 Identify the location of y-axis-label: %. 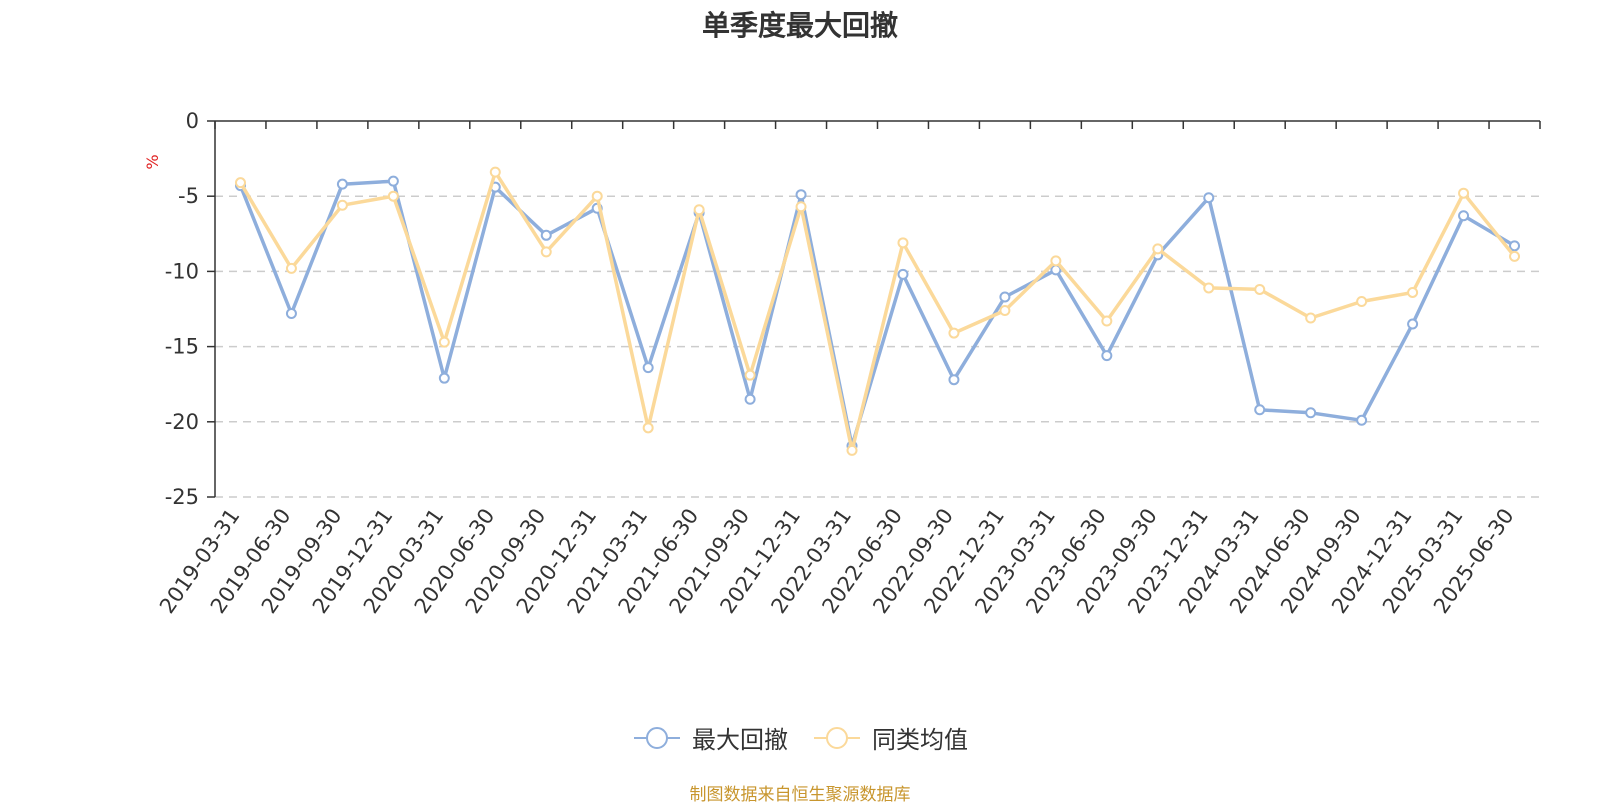
(152, 161).